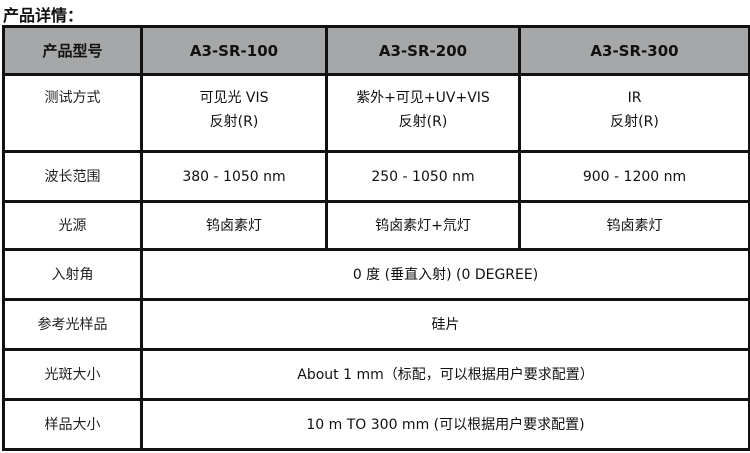 The image size is (750, 453). Describe the element at coordinates (634, 113) in the screenshot. I see `table-cell: IR 反射(R)` at that location.